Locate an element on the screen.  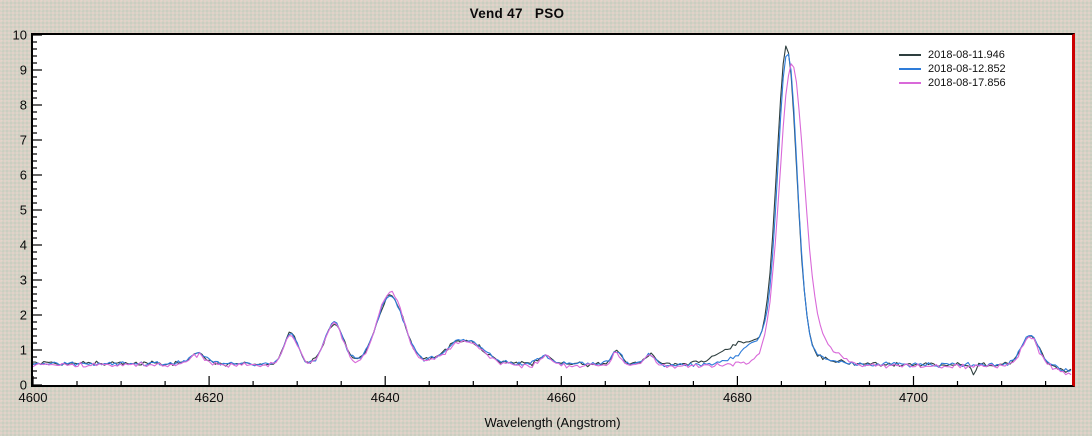
x-tick-label: 4660 is located at coordinates (561, 397).